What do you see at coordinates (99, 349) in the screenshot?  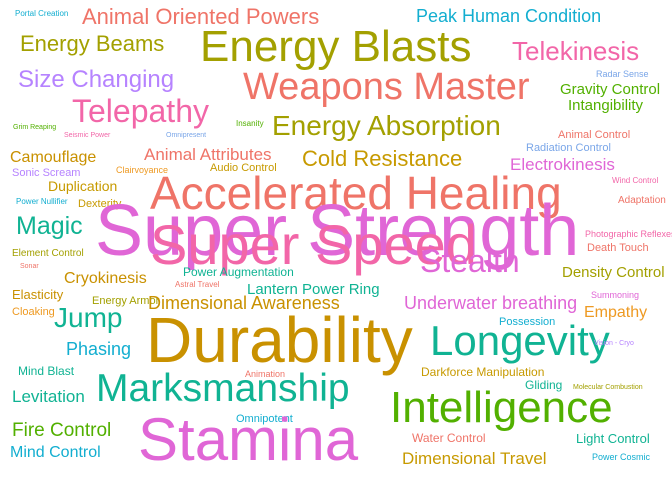 I see `word-phasing: Phasing` at bounding box center [99, 349].